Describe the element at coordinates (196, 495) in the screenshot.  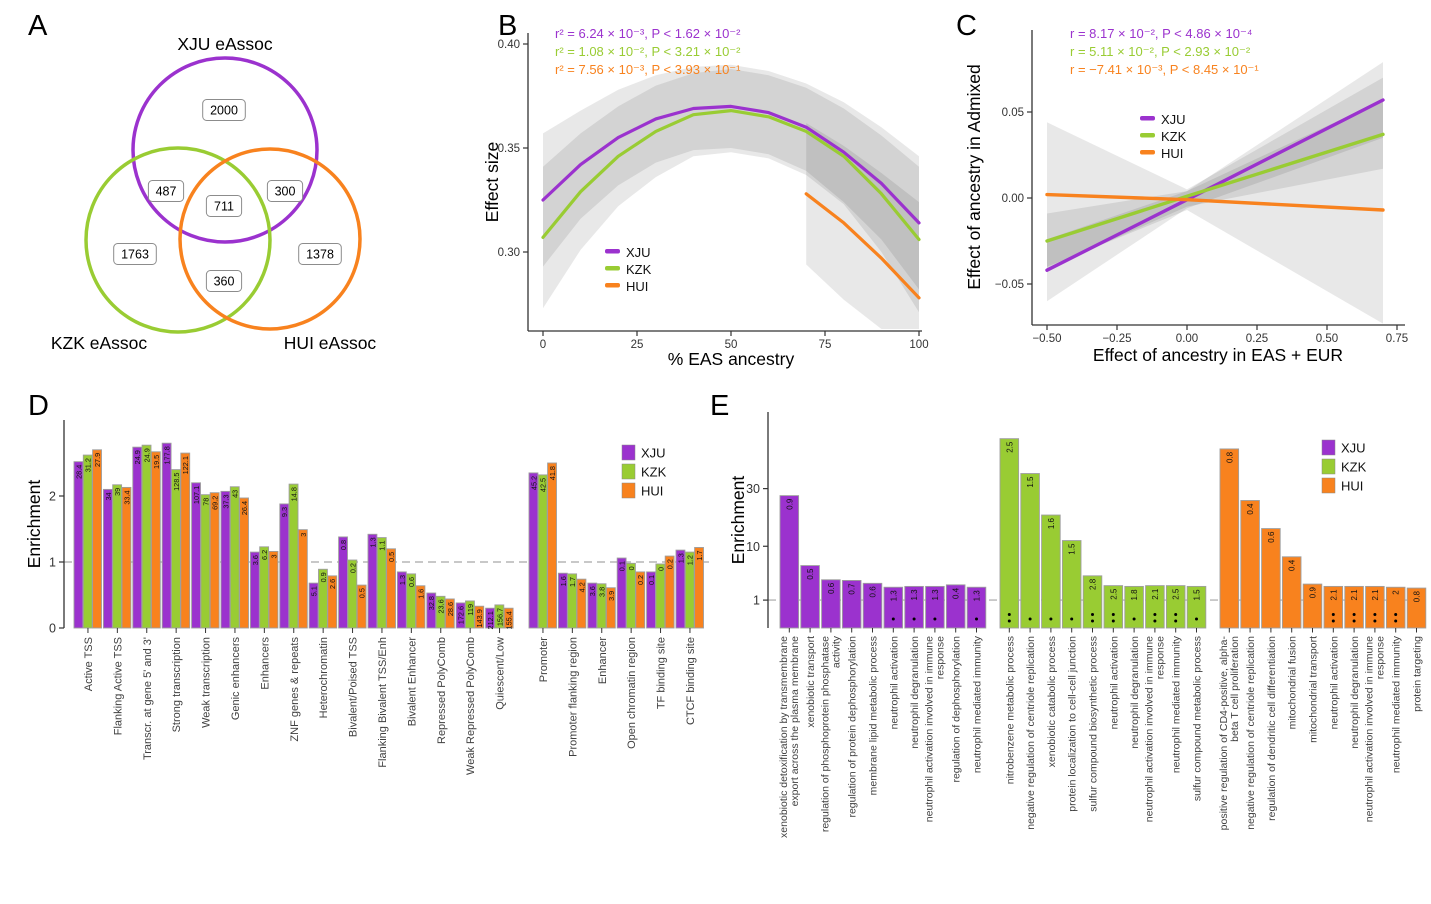
I see `bar-value-label: 107.1` at that location.